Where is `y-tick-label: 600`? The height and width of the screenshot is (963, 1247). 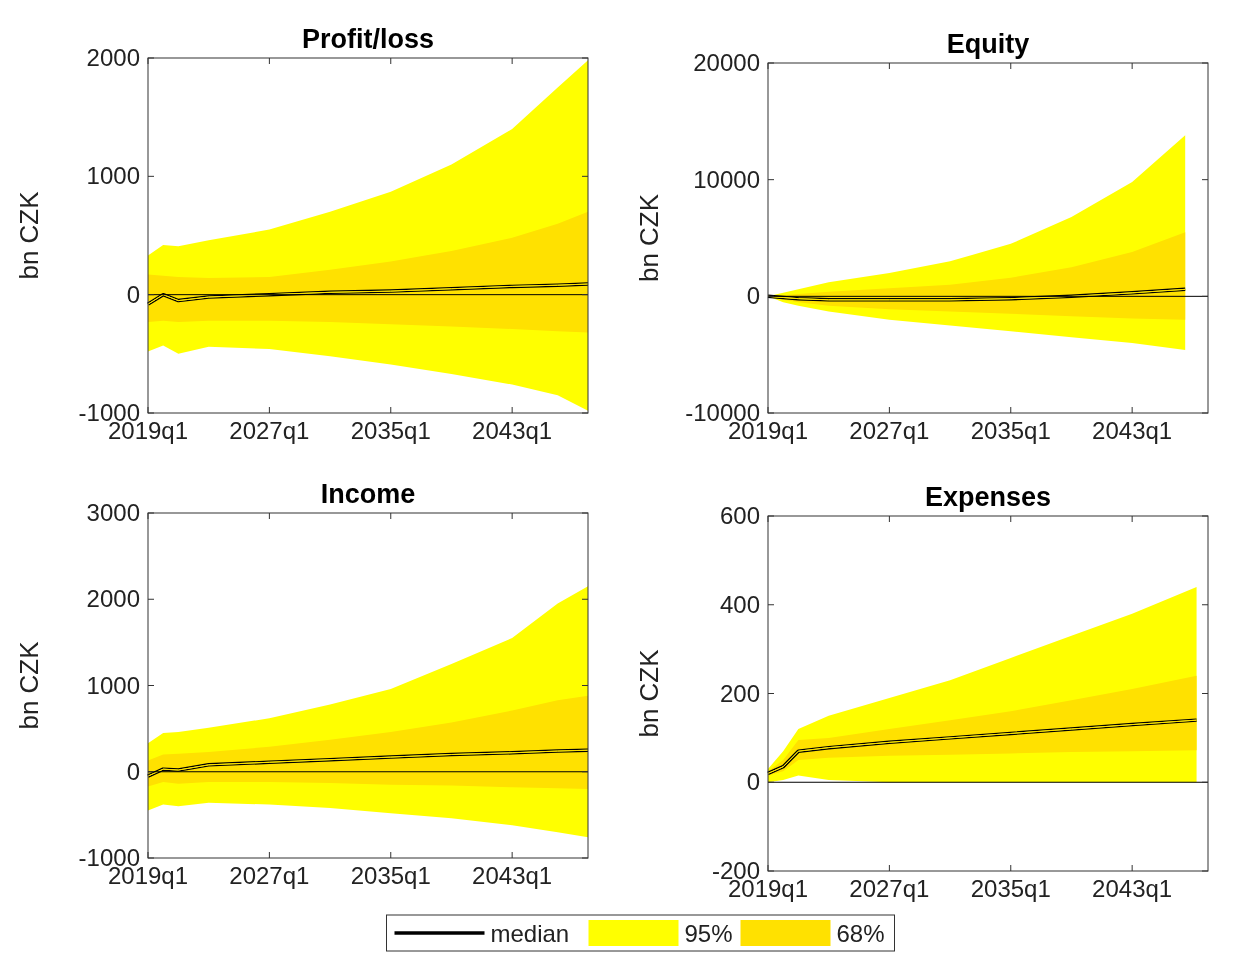 y-tick-label: 600 is located at coordinates (739, 515).